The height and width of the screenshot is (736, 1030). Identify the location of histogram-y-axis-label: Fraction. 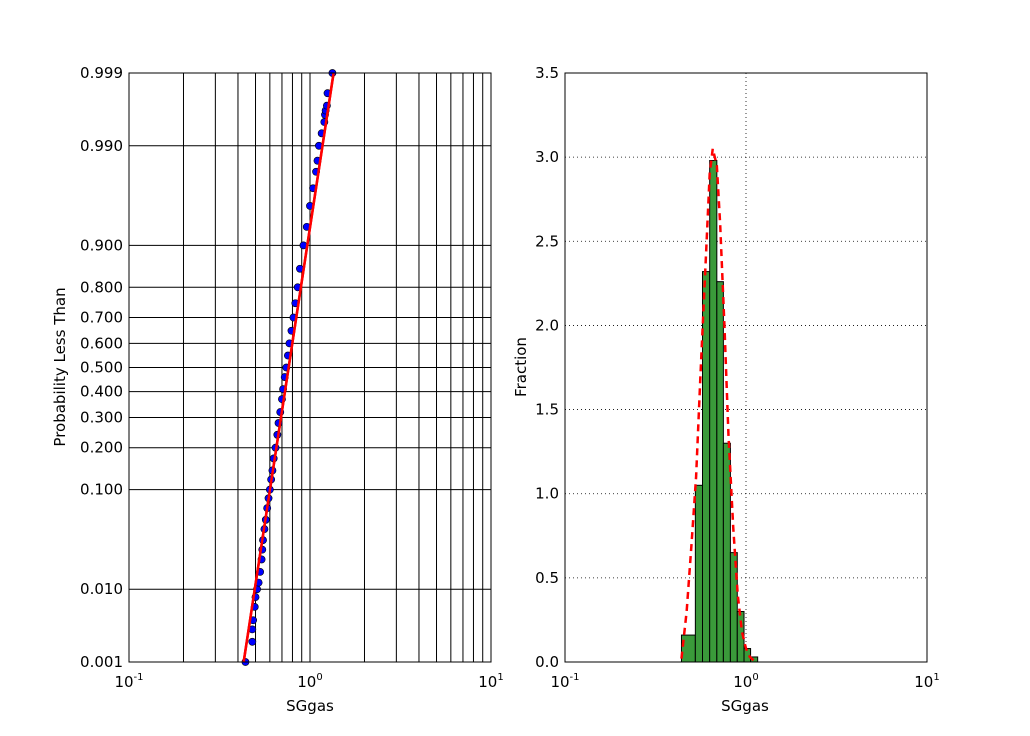
(521, 367).